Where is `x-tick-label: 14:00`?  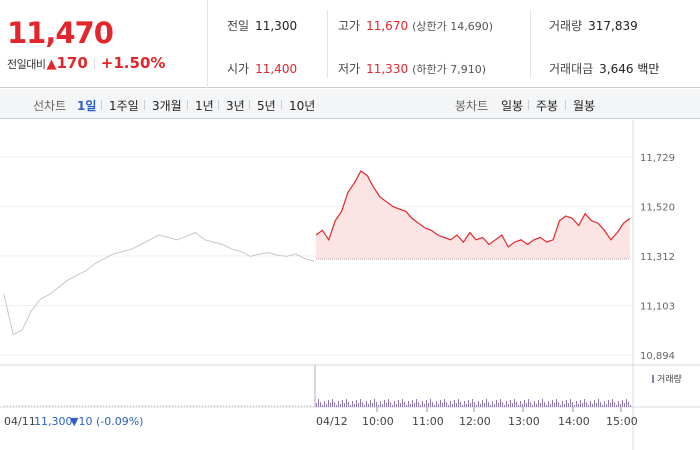 x-tick-label: 14:00 is located at coordinates (574, 421).